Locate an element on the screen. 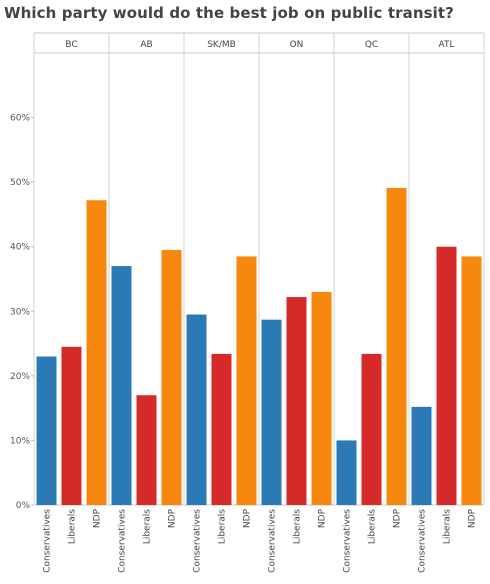 The height and width of the screenshot is (584, 490). bar-qc-ndp is located at coordinates (396, 346).